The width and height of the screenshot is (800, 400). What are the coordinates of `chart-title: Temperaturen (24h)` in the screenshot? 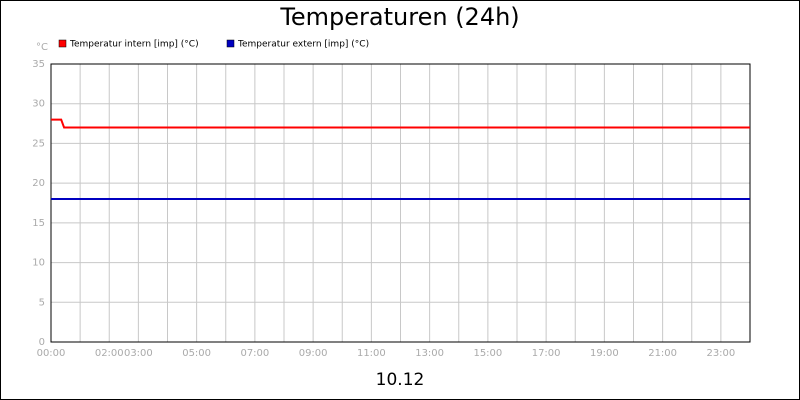 It's located at (399, 17).